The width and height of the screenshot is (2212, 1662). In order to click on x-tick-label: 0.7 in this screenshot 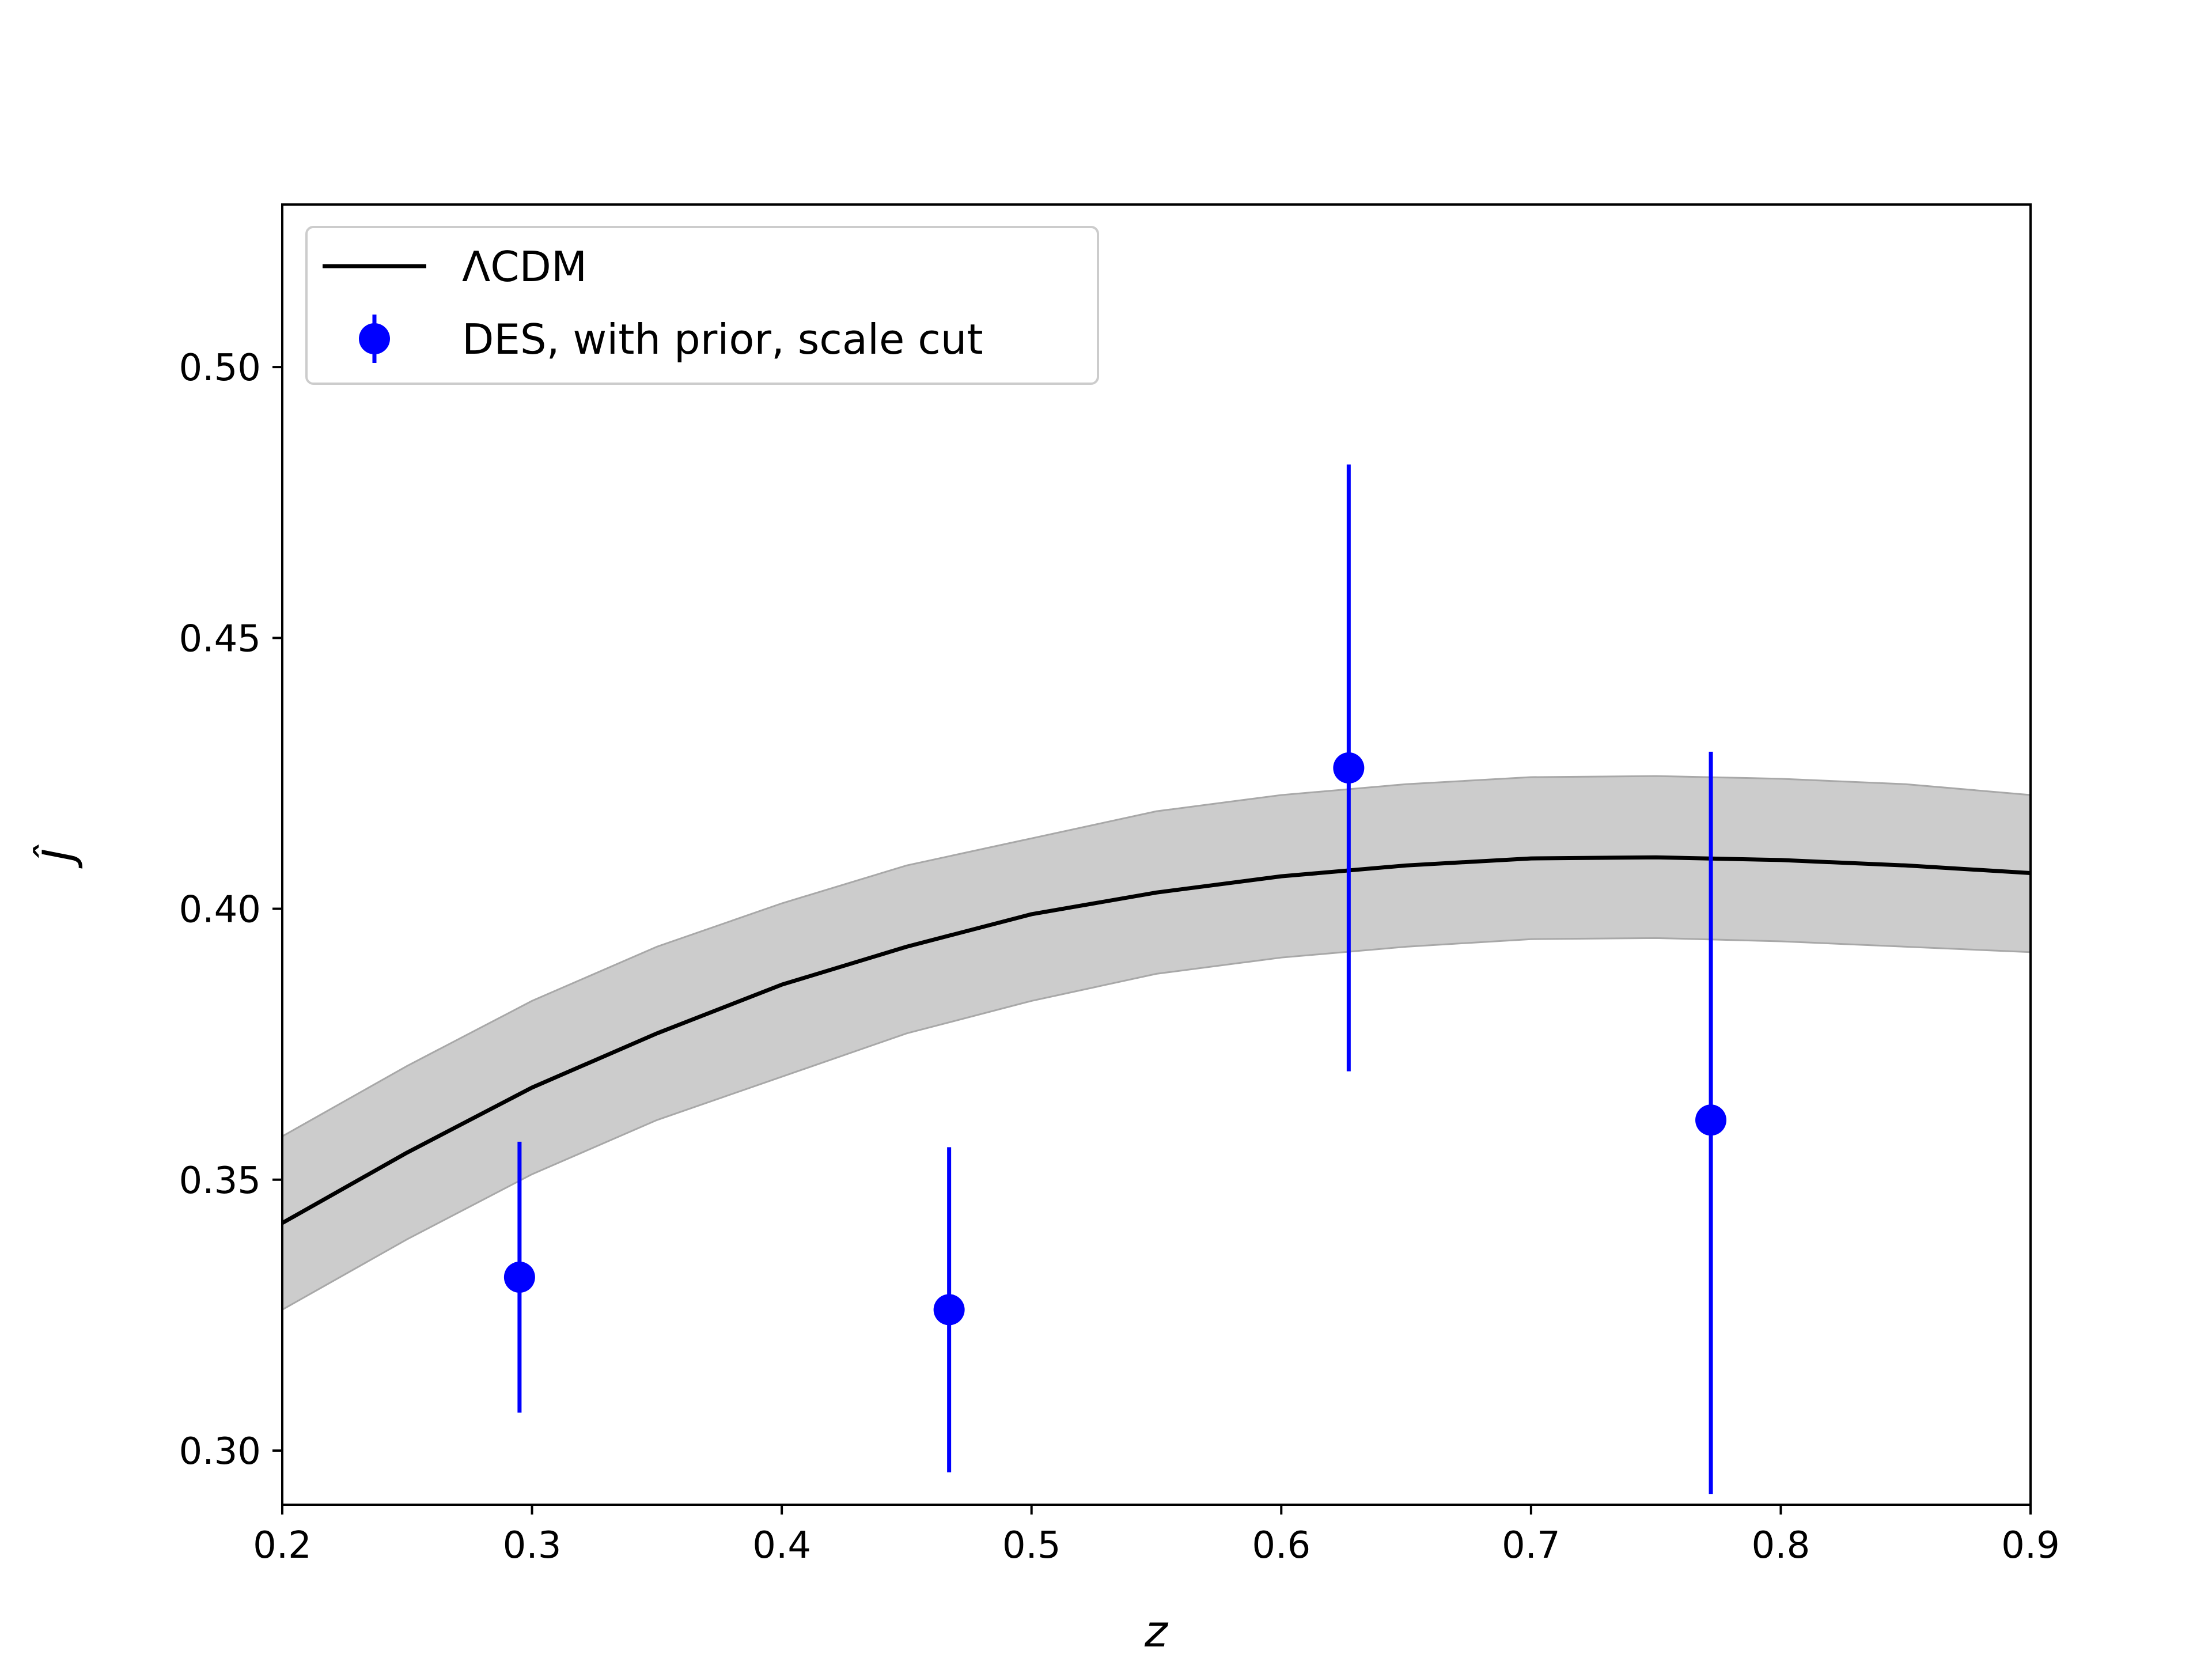, I will do `click(1531, 1545)`.